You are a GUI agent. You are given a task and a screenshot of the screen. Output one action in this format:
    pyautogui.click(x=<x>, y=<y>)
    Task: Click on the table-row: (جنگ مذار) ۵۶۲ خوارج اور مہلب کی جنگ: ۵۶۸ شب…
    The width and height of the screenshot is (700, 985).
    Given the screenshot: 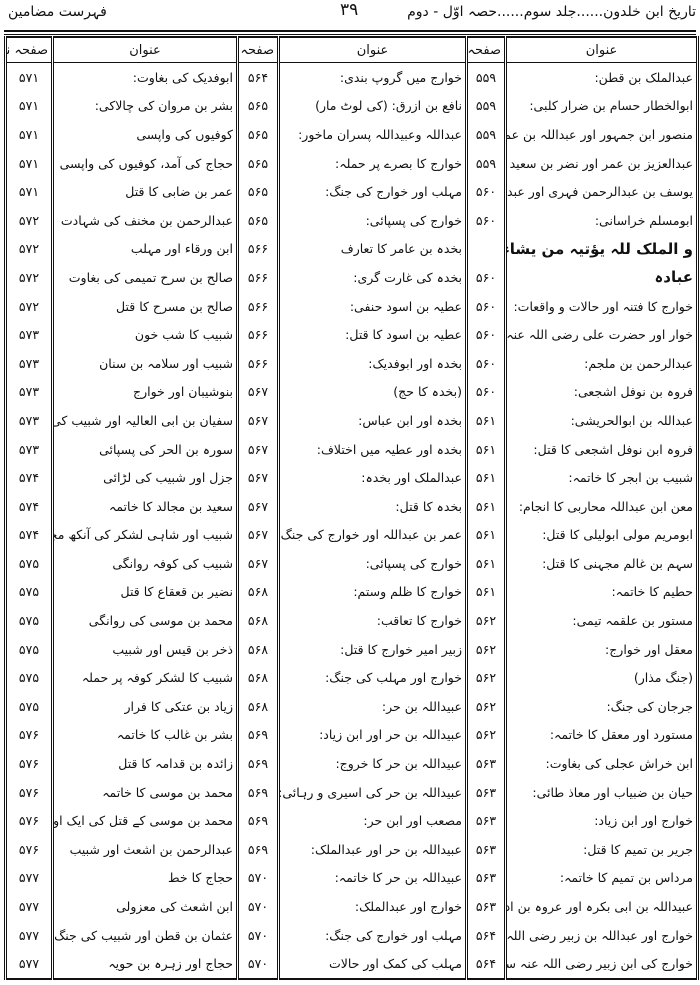 What is the action you would take?
    pyautogui.click(x=351, y=678)
    